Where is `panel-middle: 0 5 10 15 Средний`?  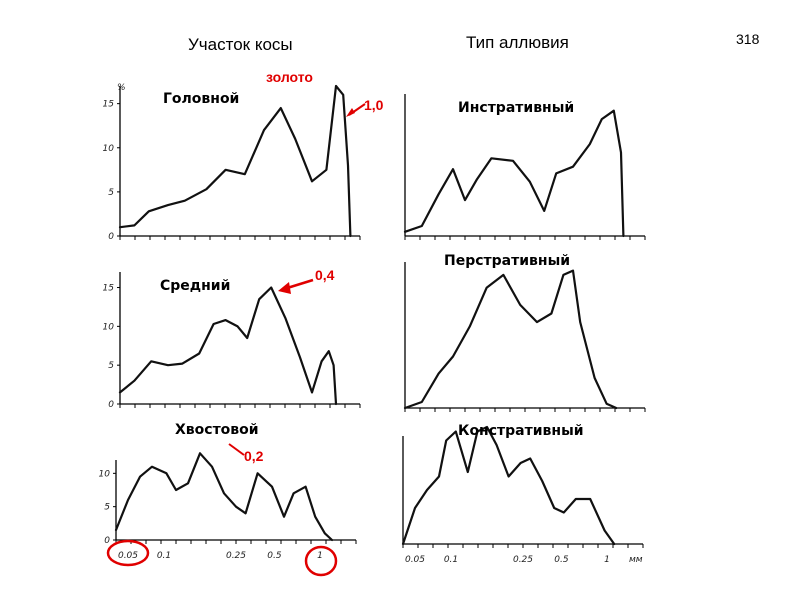
panel-middle: 0 5 10 15 Средний is located at coordinates (232, 341).